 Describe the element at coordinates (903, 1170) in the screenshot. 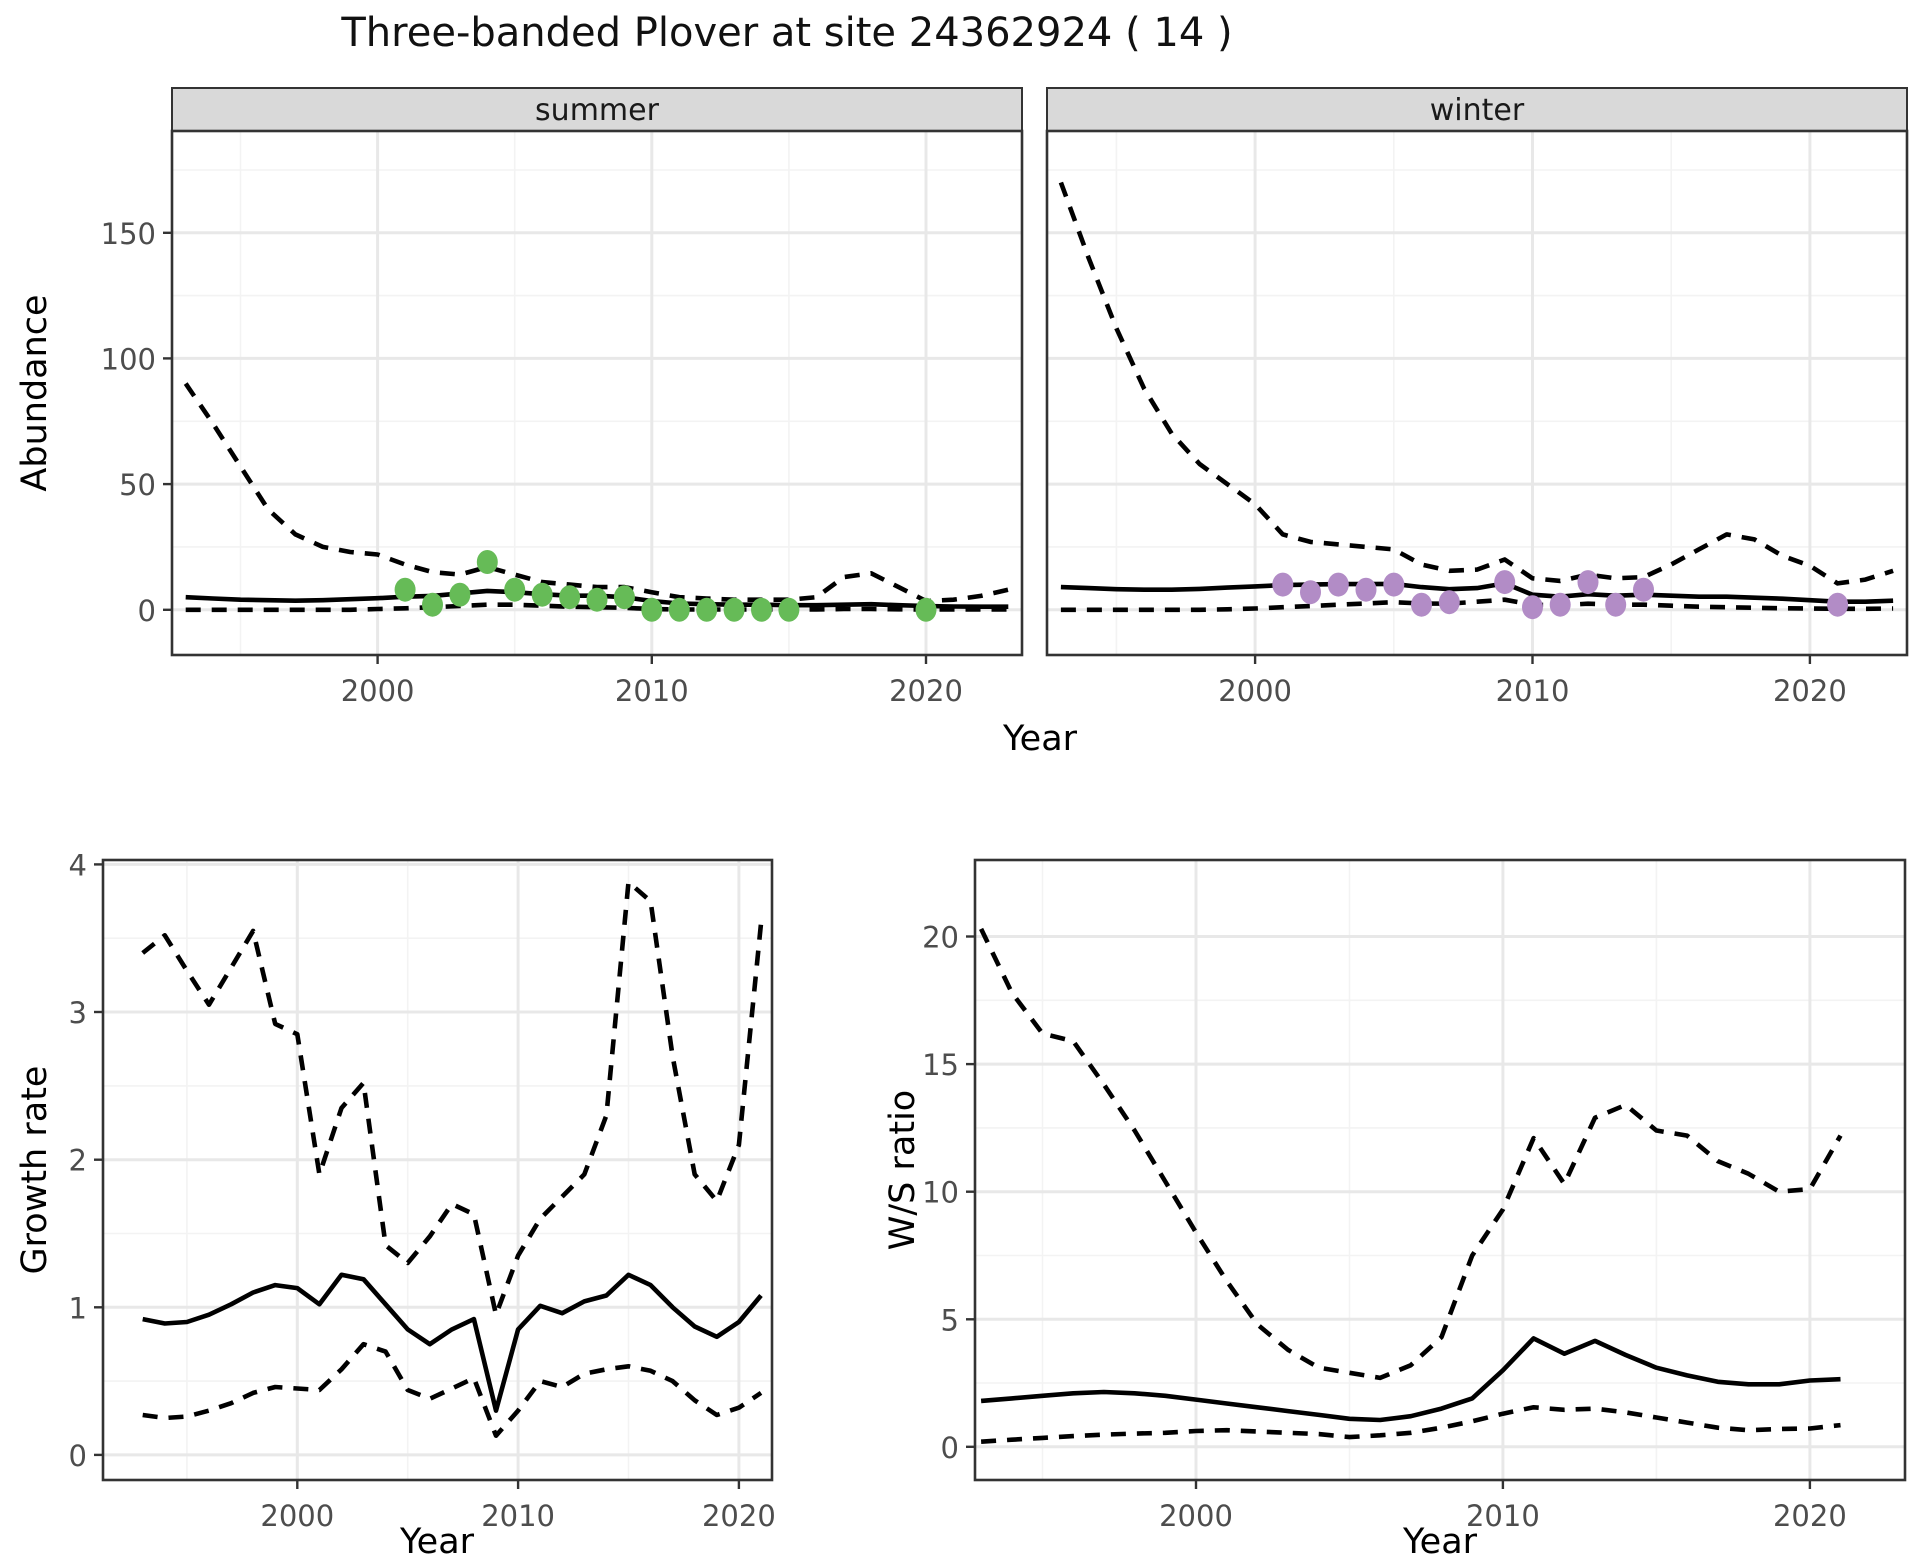

I see `ws-ratio-axis-label: W/S ratio` at that location.